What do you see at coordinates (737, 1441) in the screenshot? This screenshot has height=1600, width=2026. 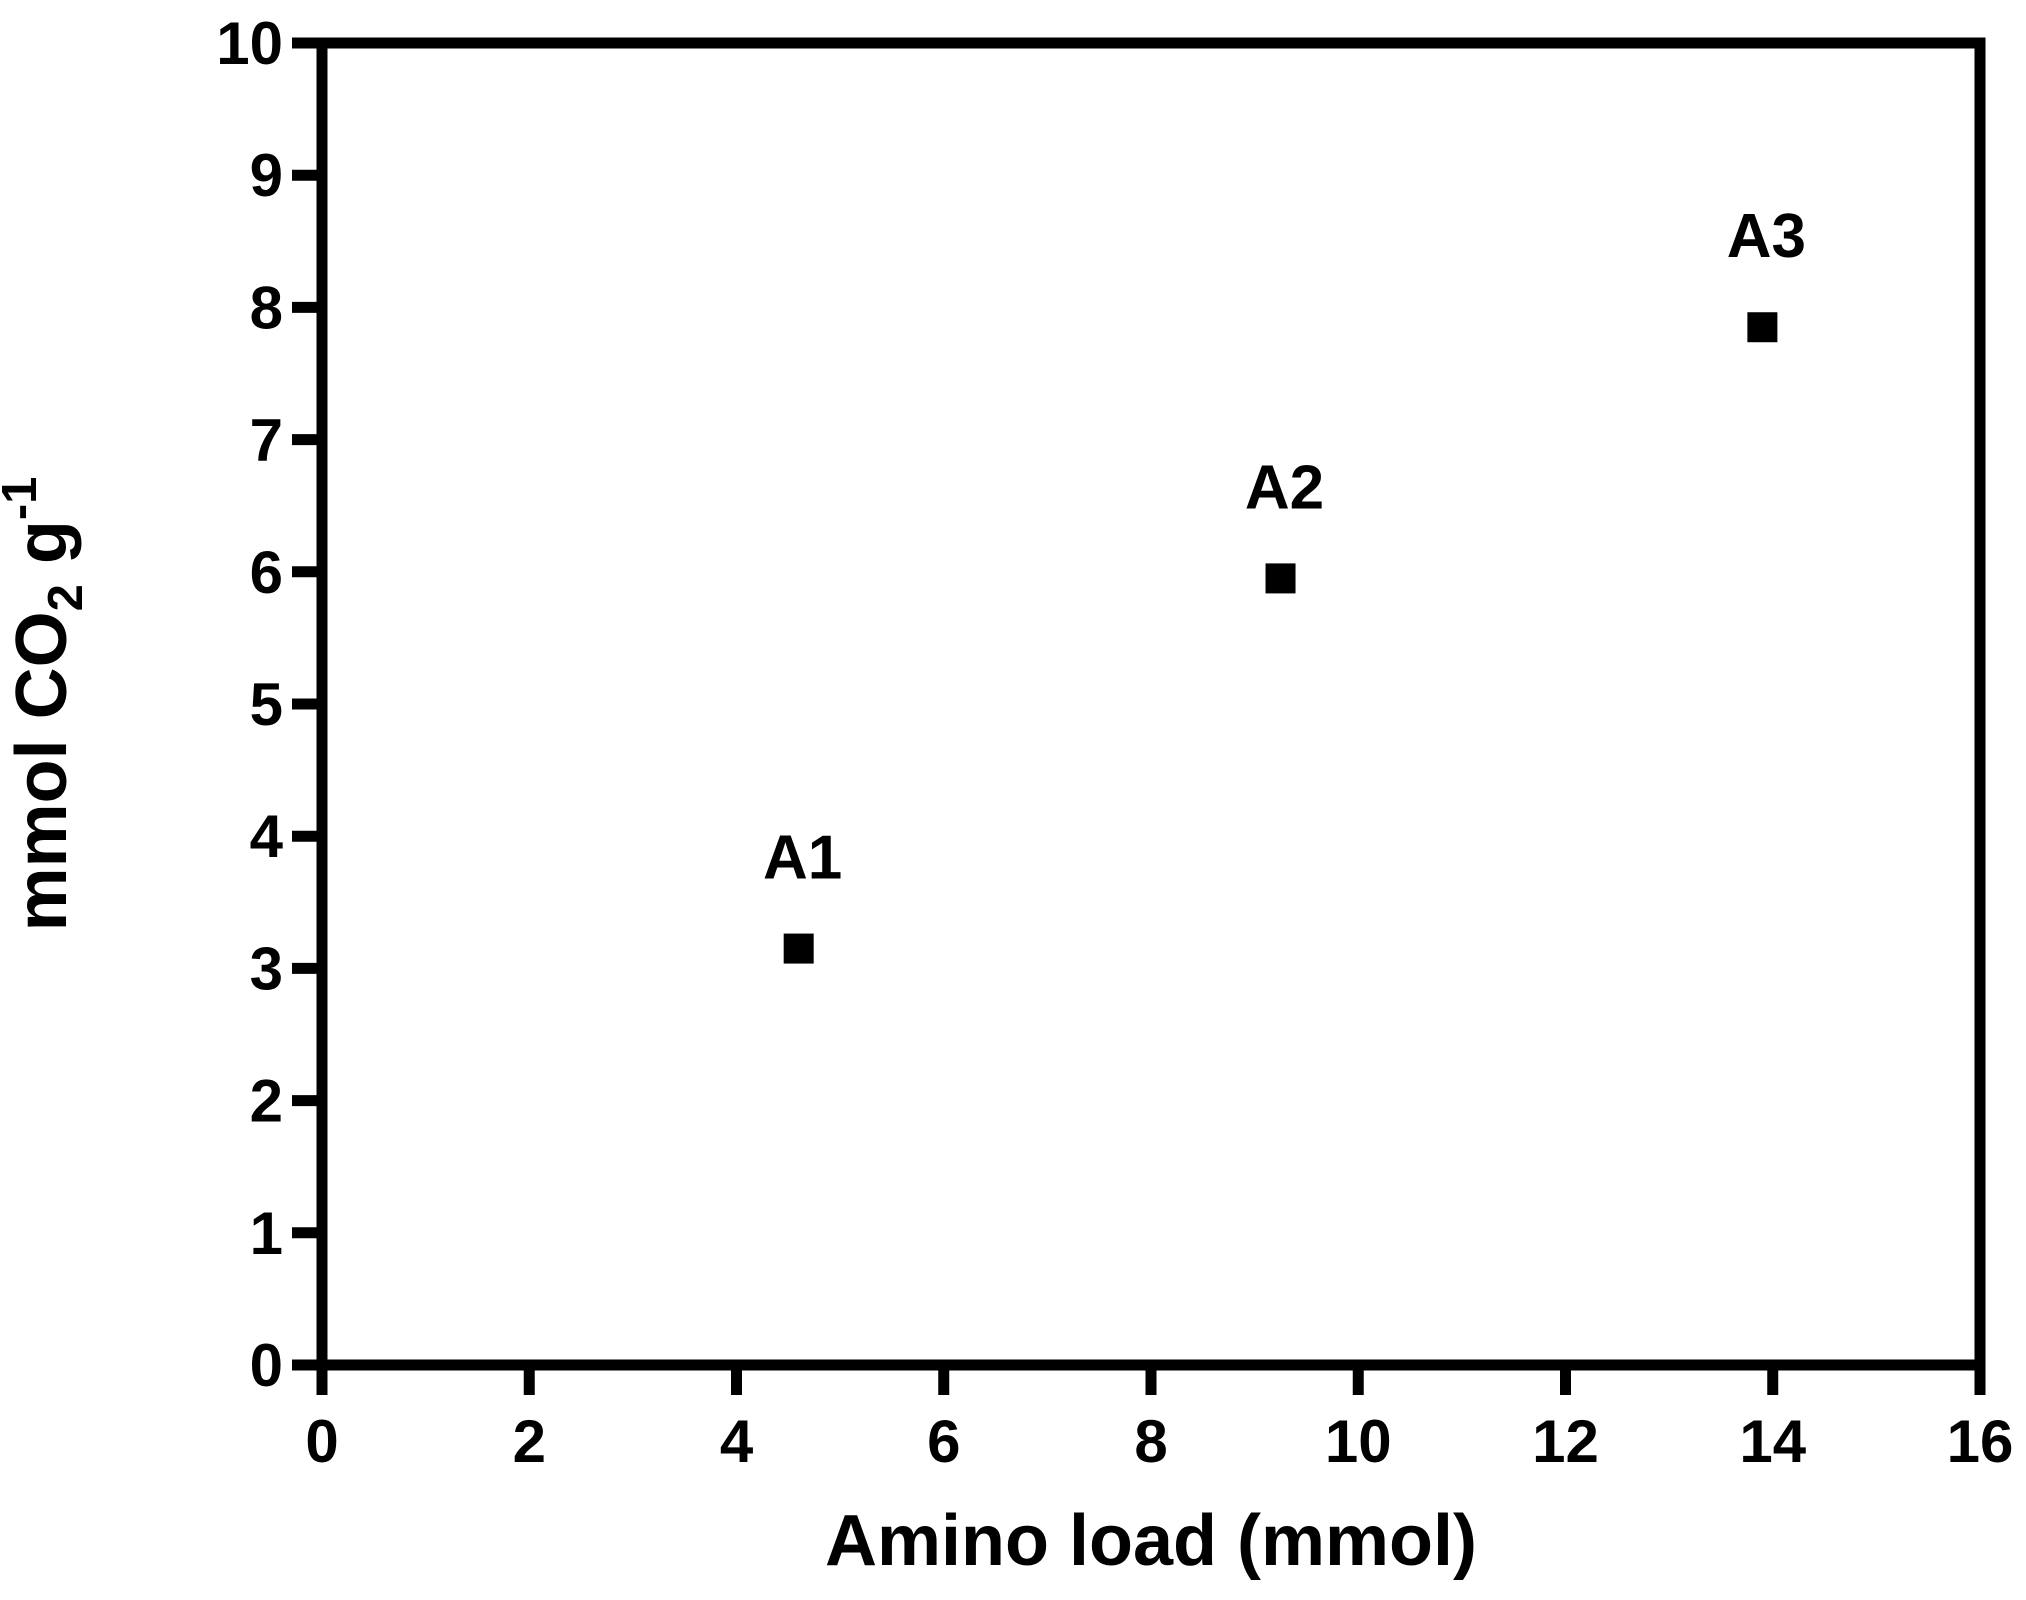 I see `x-axis-tick-label: 4` at bounding box center [737, 1441].